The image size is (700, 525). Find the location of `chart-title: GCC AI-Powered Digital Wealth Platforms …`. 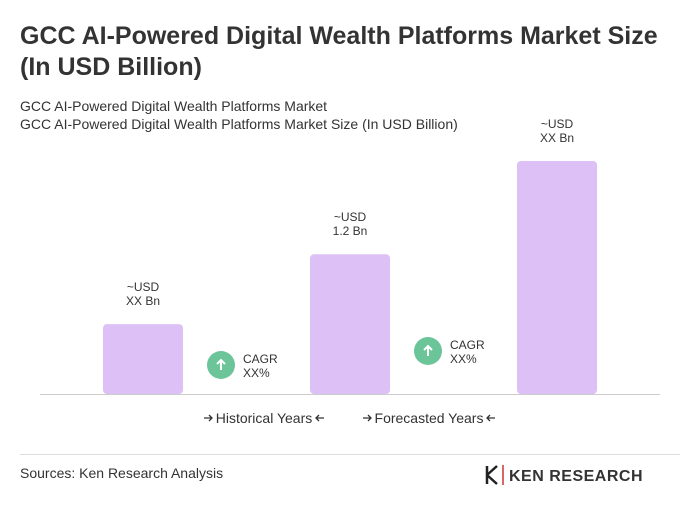

chart-title: GCC AI-Powered Digital Wealth Platforms … is located at coordinates (339, 51).